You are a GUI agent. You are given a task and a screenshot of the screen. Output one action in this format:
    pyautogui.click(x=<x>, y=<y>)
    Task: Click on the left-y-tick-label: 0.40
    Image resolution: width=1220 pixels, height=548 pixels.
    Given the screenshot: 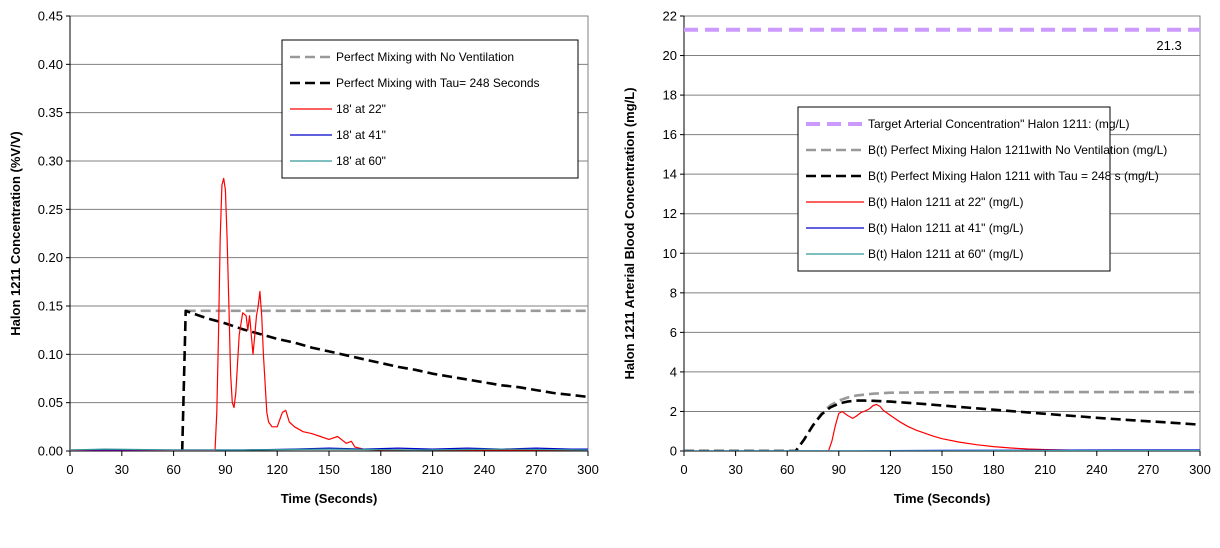 What is the action you would take?
    pyautogui.click(x=50, y=64)
    